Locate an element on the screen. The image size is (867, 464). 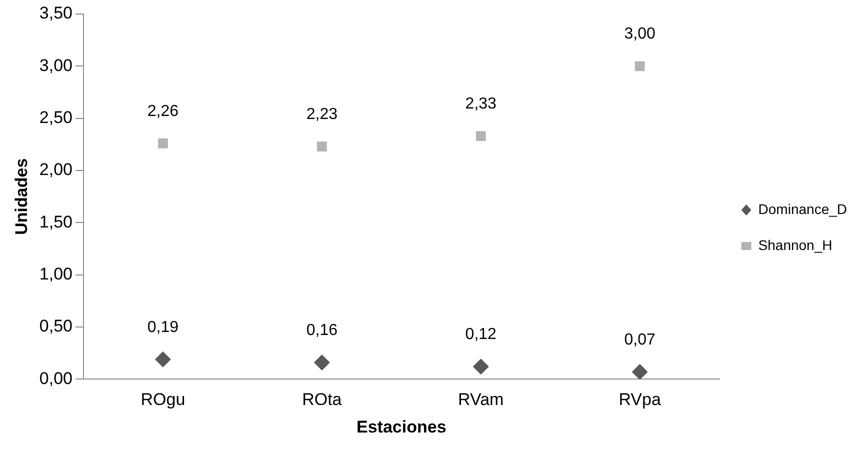
y-tick-label: 0,50 is located at coordinates (55, 326).